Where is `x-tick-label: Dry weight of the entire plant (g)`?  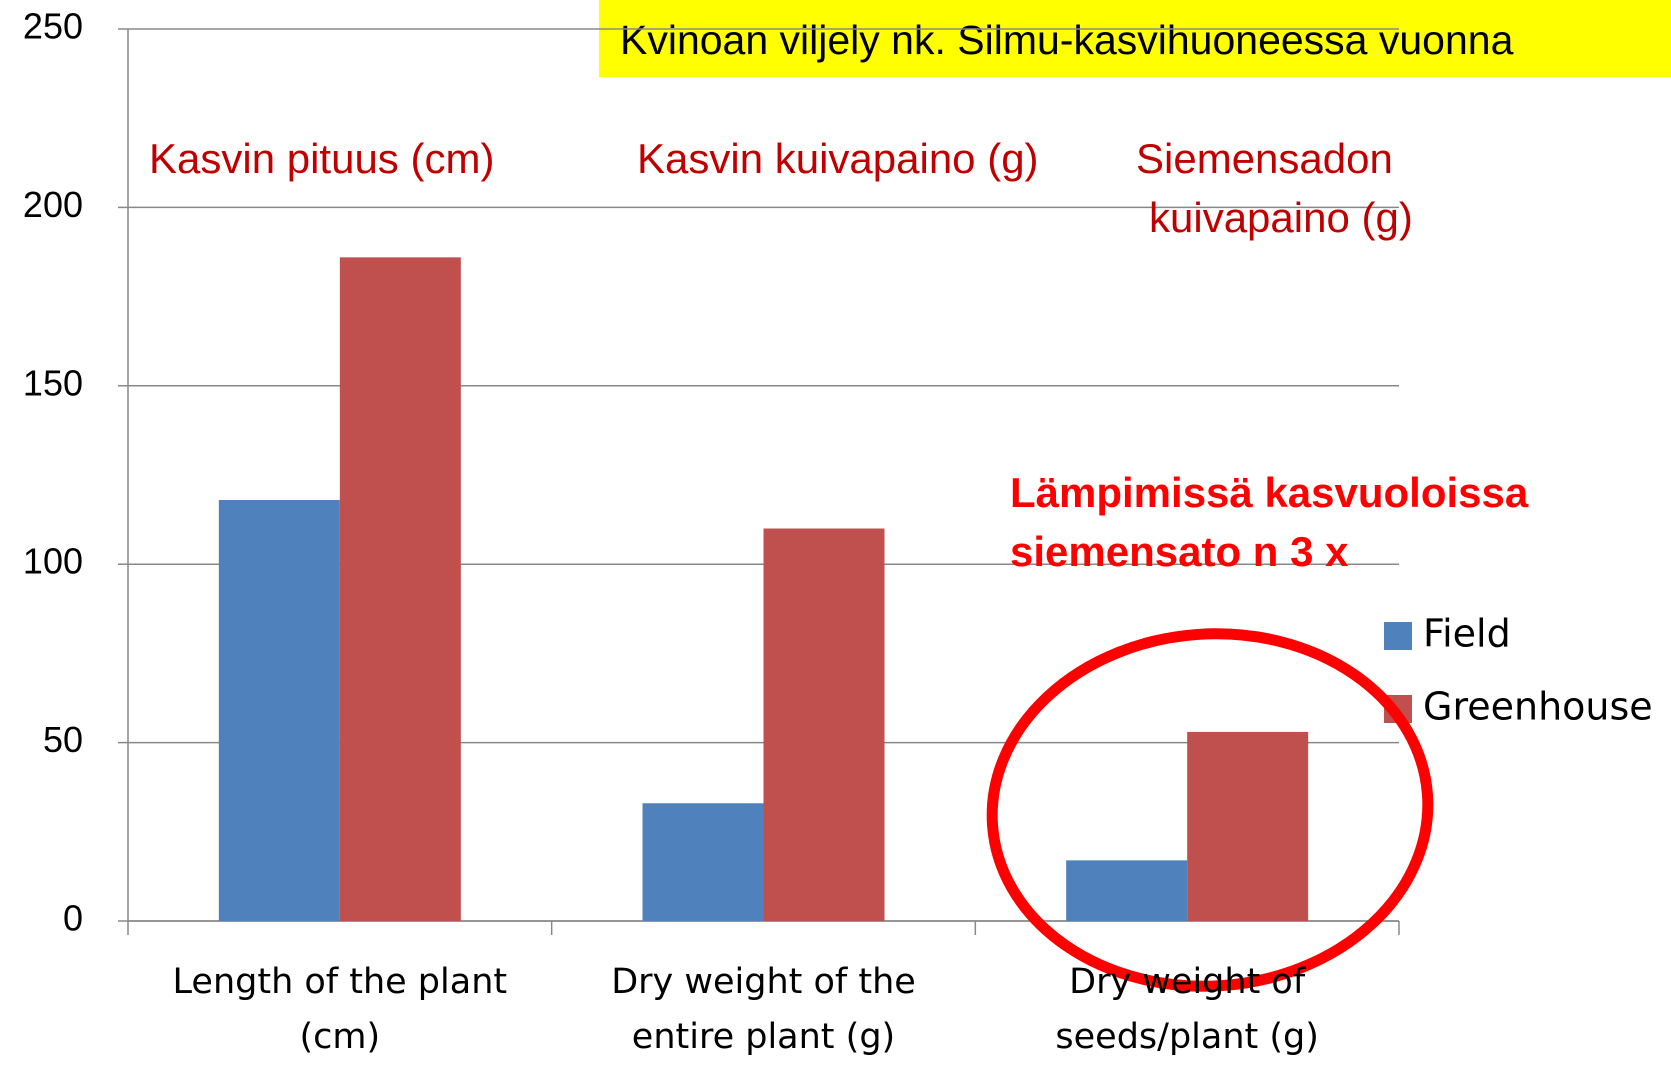
x-tick-label: Dry weight of the entire plant (g) is located at coordinates (763, 1009).